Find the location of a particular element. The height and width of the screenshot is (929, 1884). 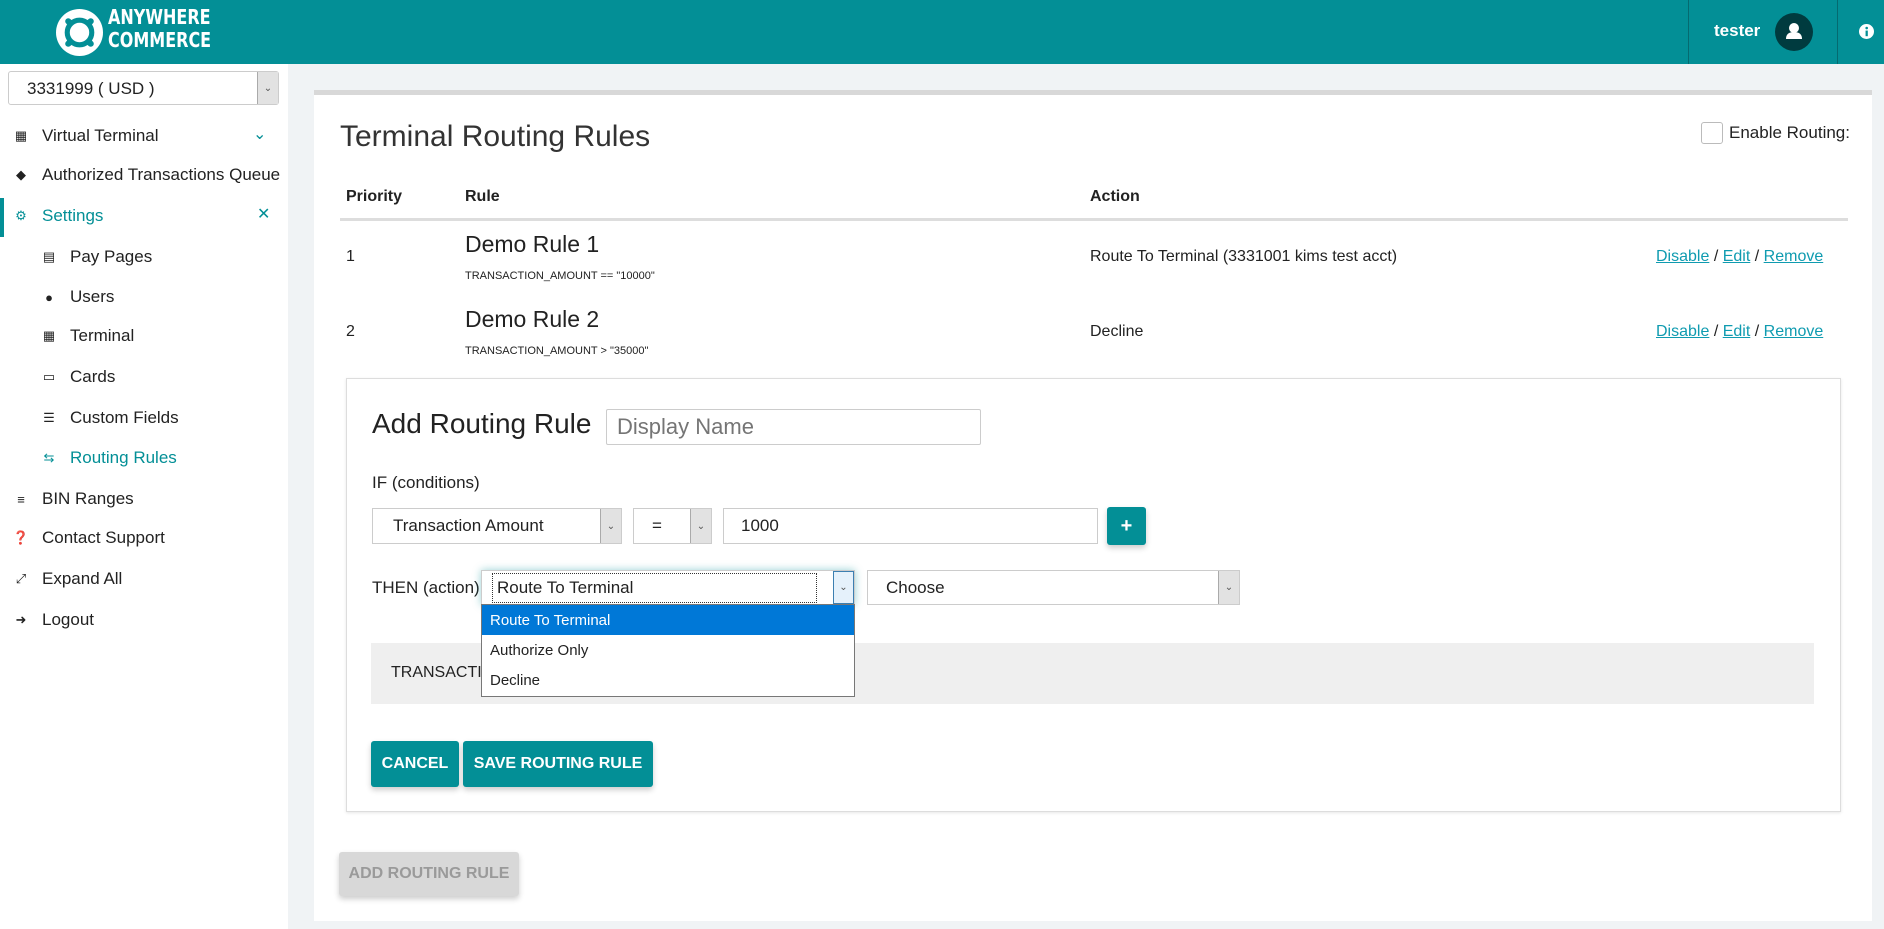

rule-action: Decline is located at coordinates (1117, 331).